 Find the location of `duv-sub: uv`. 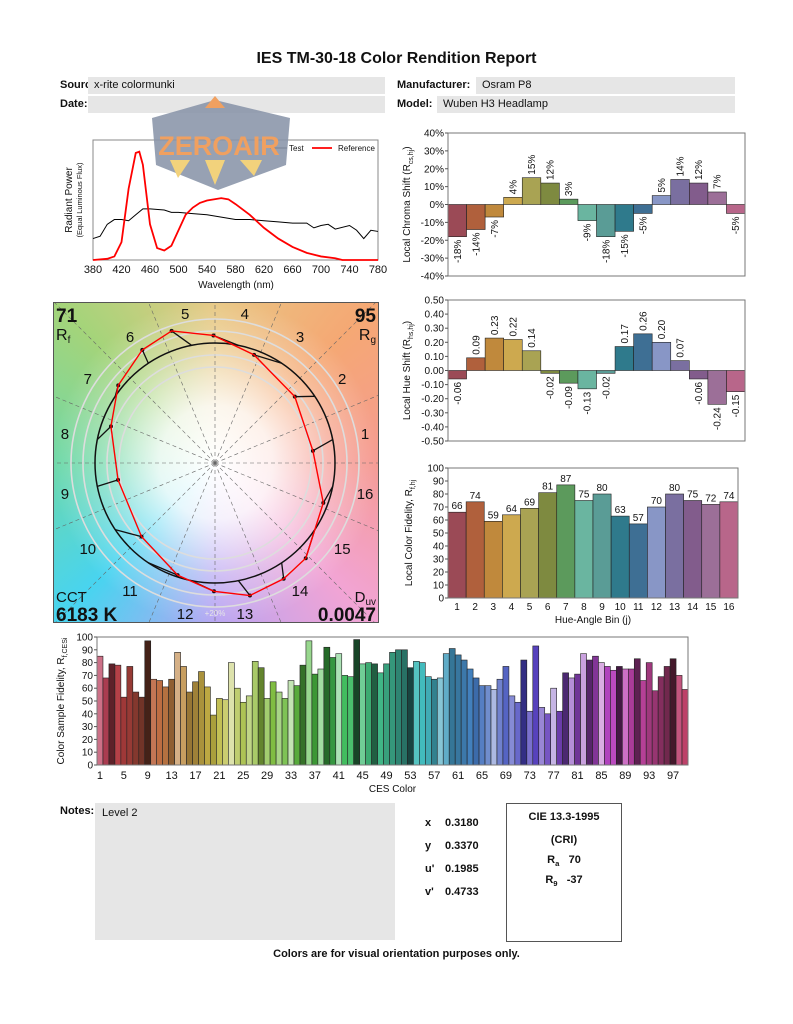

duv-sub: uv is located at coordinates (370, 602).